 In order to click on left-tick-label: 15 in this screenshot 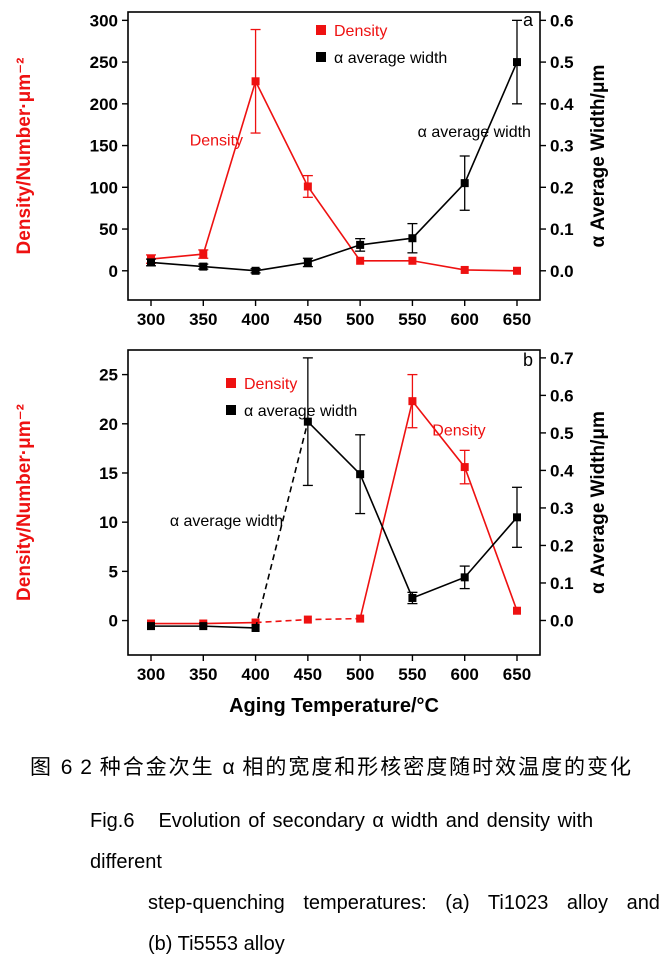, I will do `click(108, 473)`.